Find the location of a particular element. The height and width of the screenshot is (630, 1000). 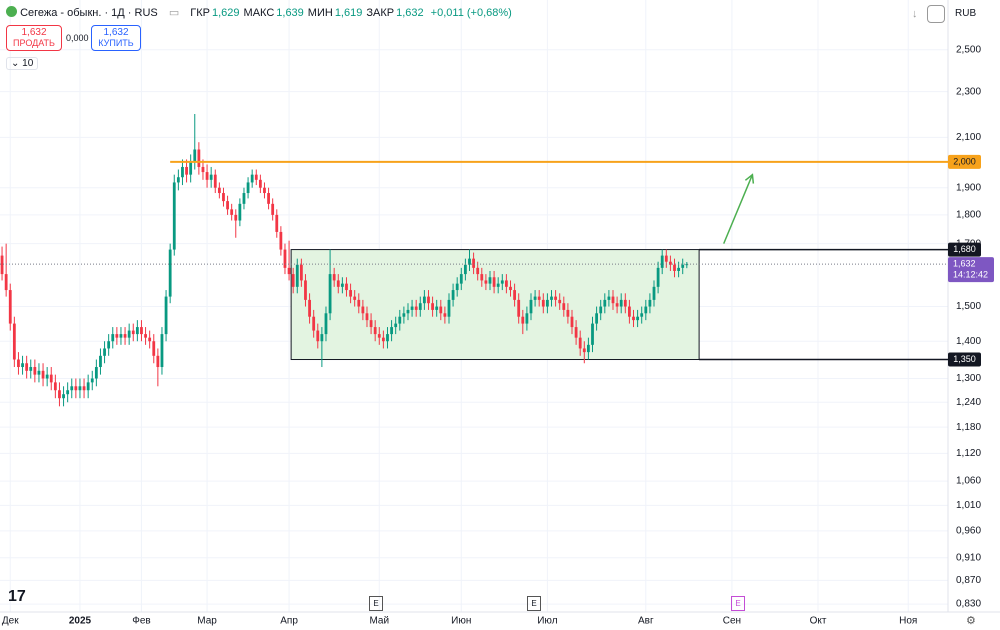

ohlc-value: 1,639 is located at coordinates (290, 13).